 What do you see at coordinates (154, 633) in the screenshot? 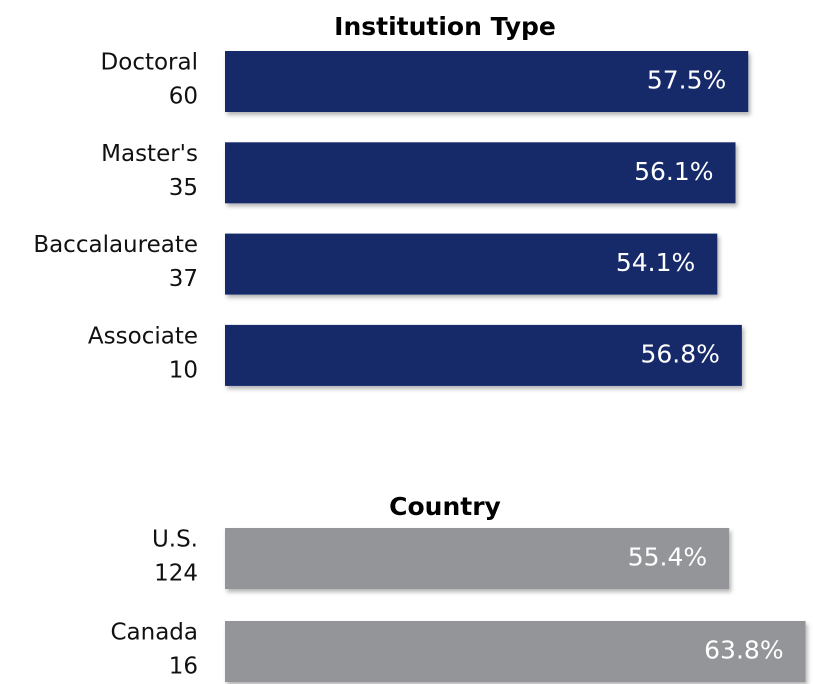
I see `category-label: Canada` at bounding box center [154, 633].